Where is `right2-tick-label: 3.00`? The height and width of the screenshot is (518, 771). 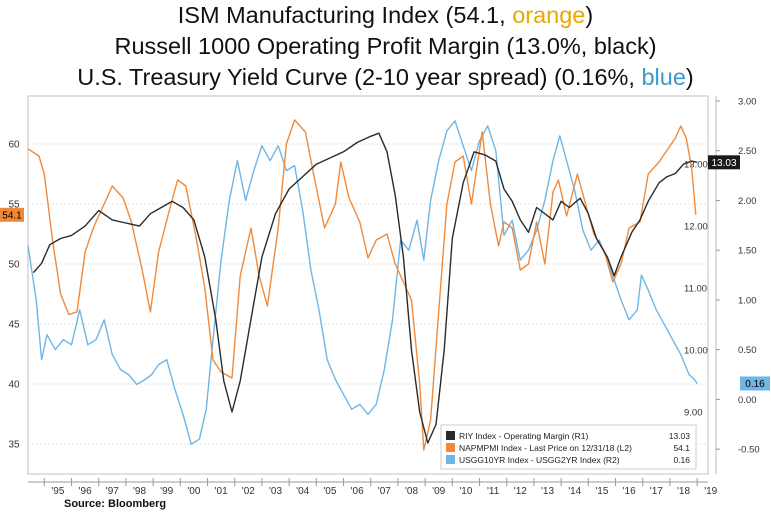 right2-tick-label: 3.00 is located at coordinates (747, 101).